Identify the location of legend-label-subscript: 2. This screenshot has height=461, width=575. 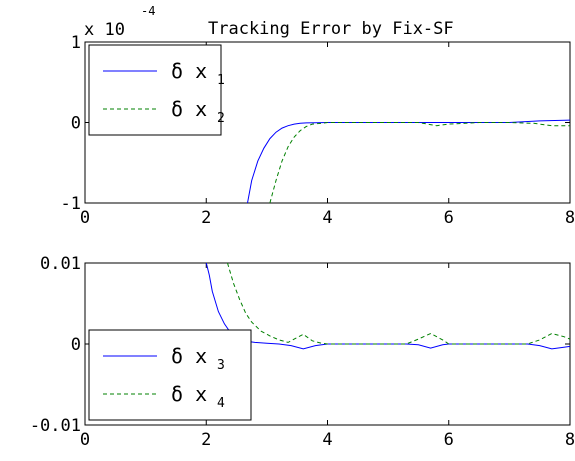
(221, 118).